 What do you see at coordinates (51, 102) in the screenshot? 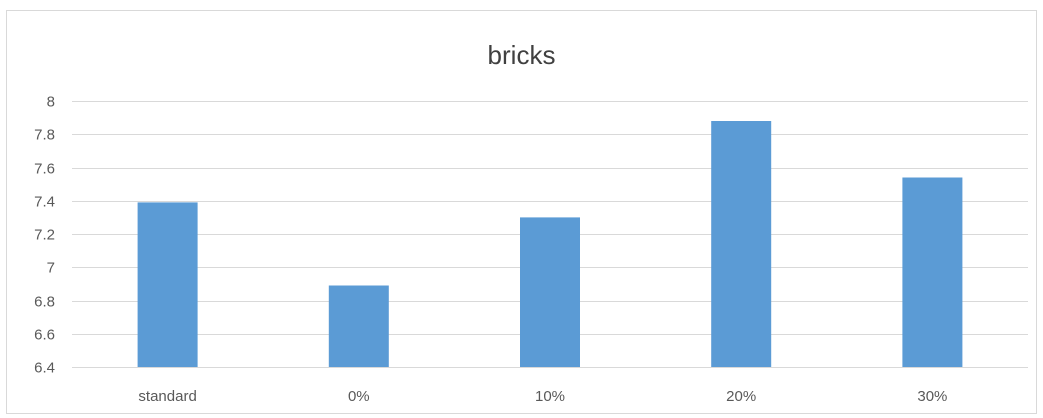
I see `y-tick-label: 8` at bounding box center [51, 102].